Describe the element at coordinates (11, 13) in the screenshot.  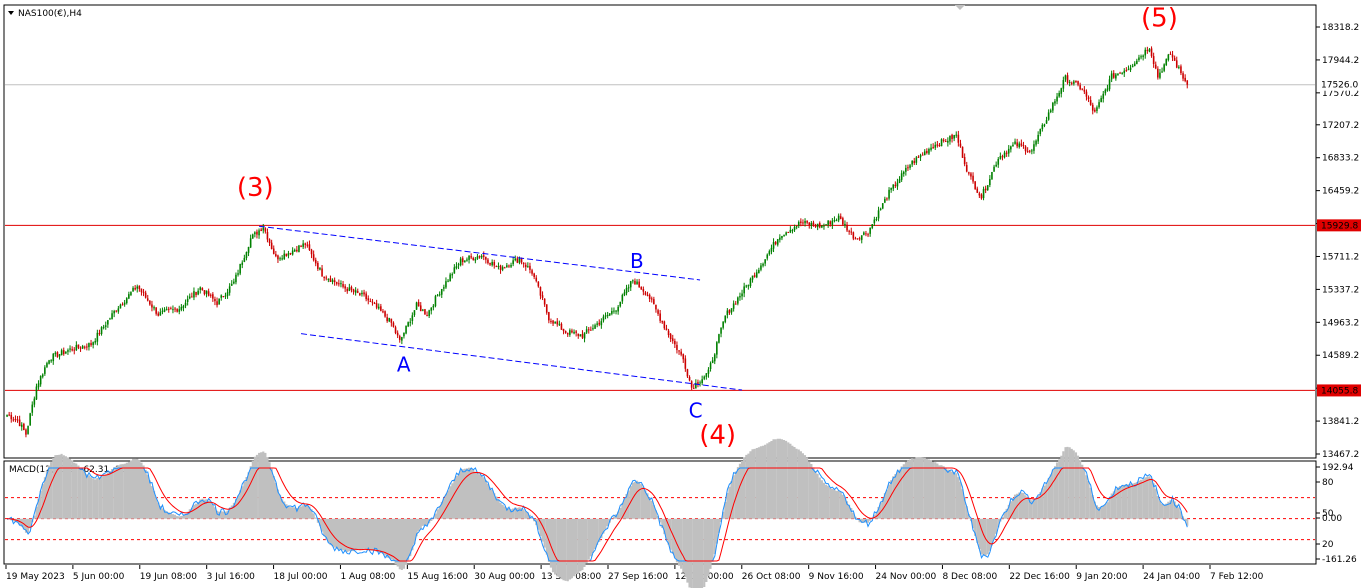
I see `symbol-dropdown-icon` at that location.